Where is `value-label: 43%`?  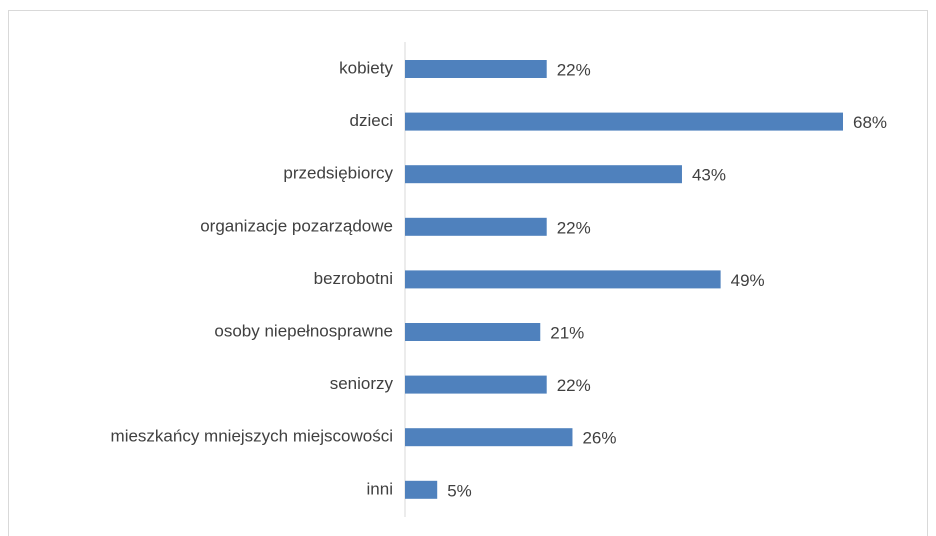 value-label: 43% is located at coordinates (709, 175).